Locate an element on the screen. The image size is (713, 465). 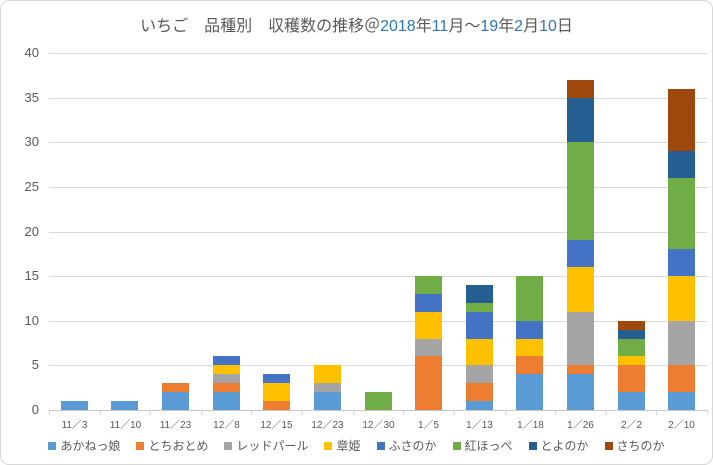
chart-title-part: 月 is located at coordinates (531, 26).